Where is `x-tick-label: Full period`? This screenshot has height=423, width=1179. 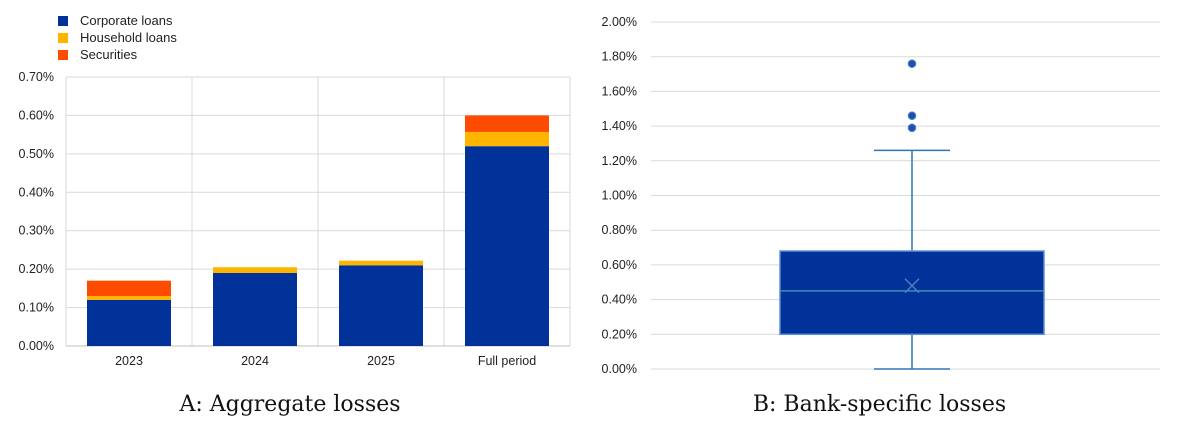
x-tick-label: Full period is located at coordinates (507, 361).